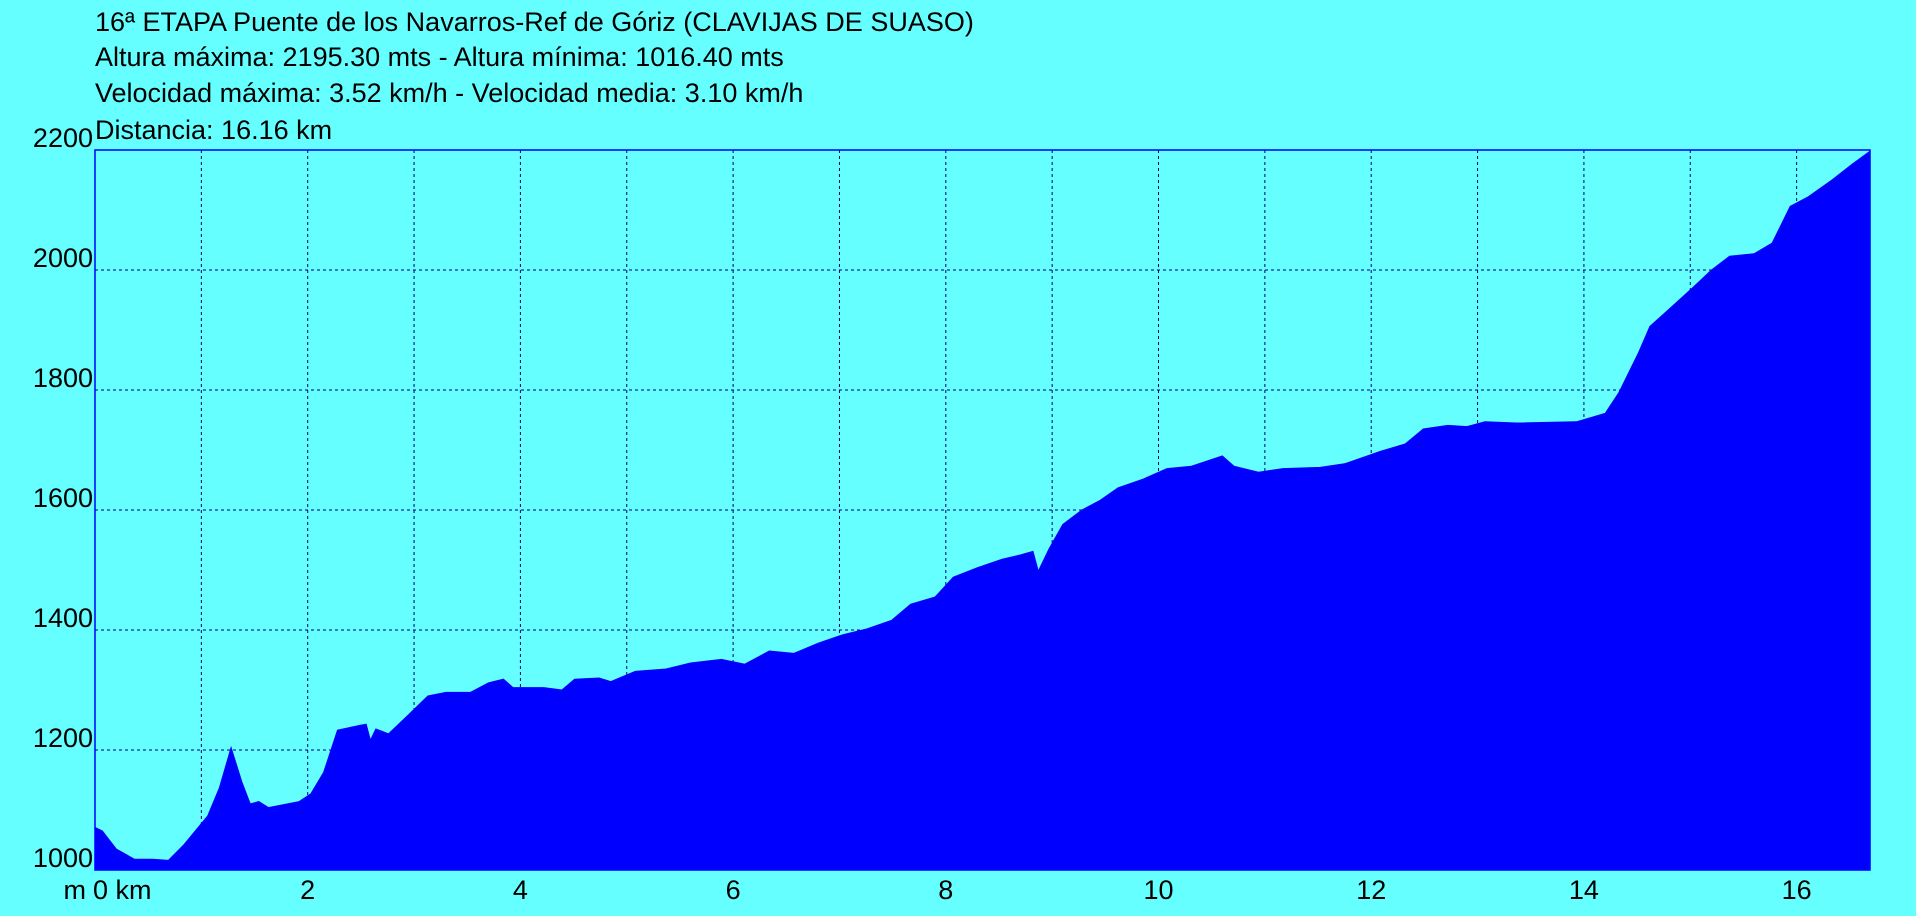  What do you see at coordinates (733, 890) in the screenshot?
I see `x-tick-label: 6` at bounding box center [733, 890].